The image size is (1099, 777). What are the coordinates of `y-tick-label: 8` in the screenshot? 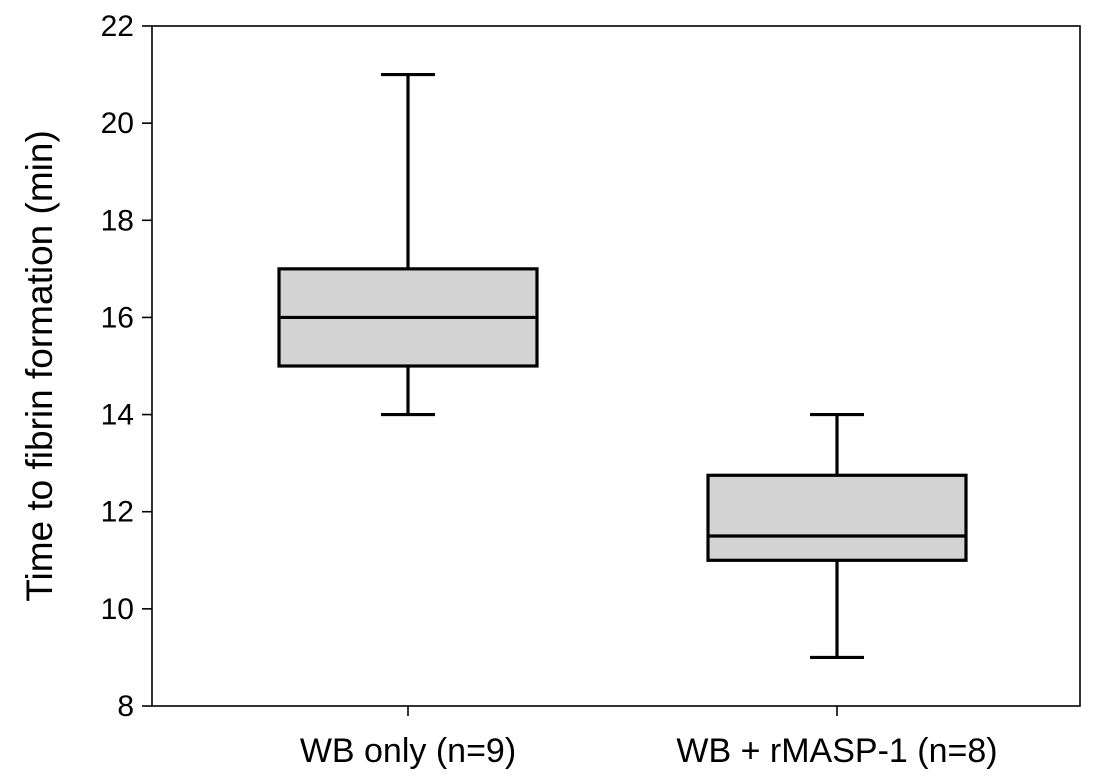 It's located at (125, 706).